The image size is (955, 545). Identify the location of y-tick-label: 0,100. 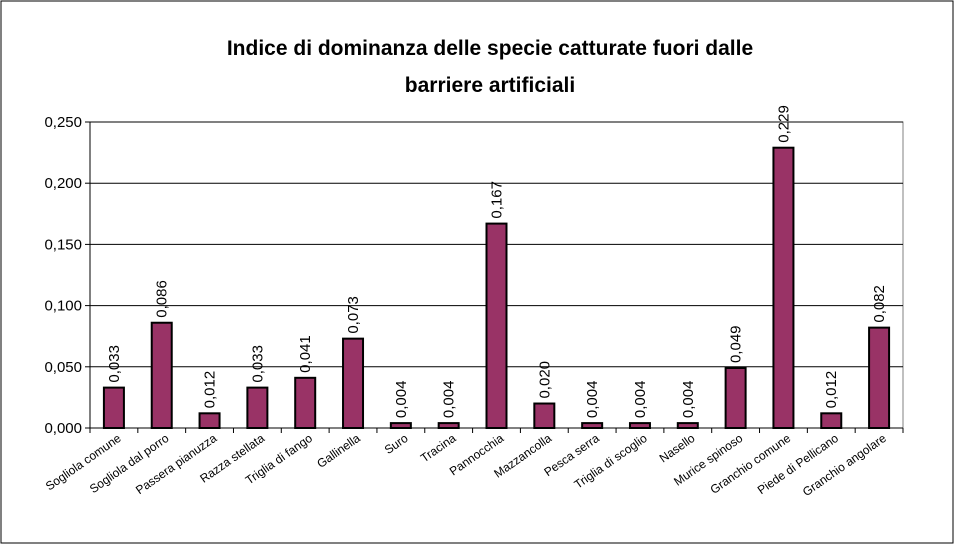
(63, 306).